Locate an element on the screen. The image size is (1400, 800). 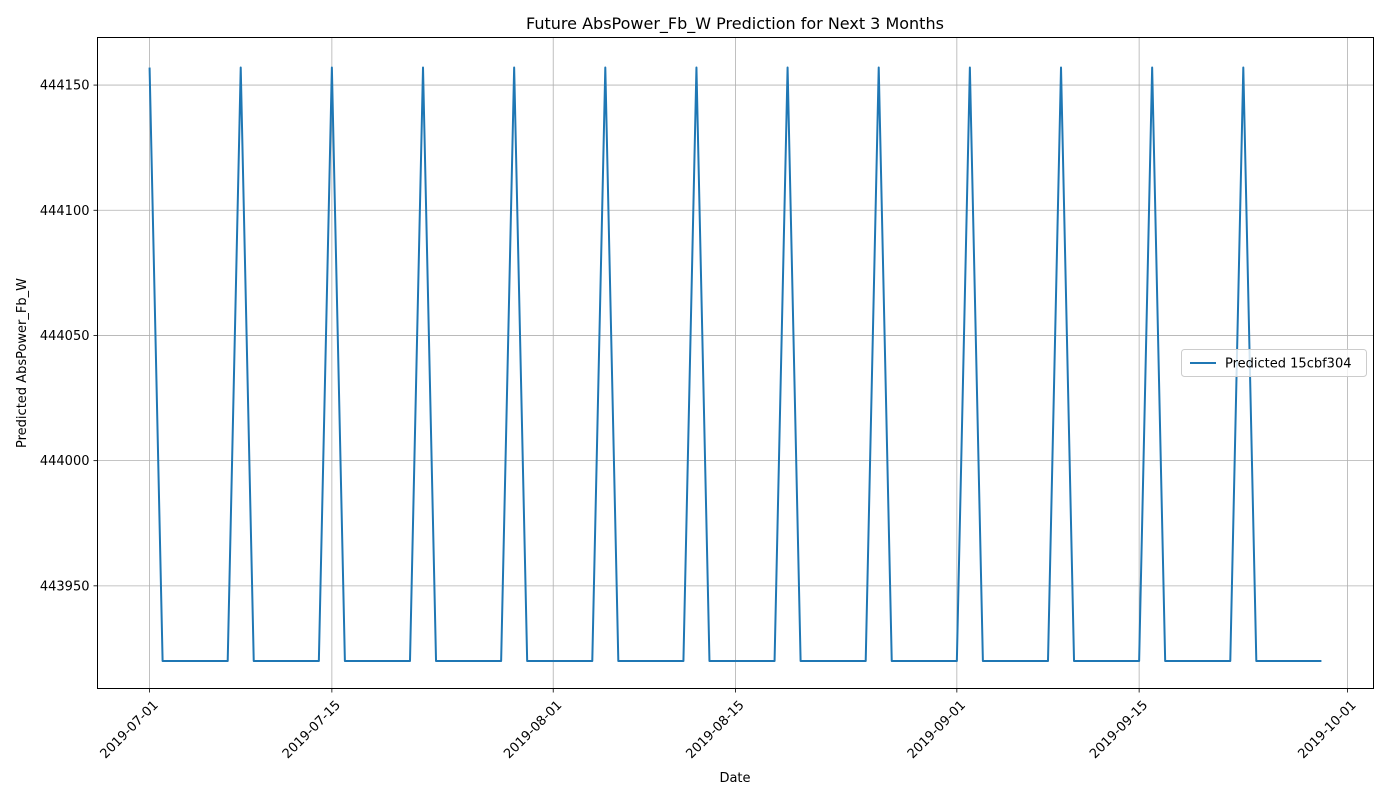
y-axis-label: Predicted AbsPower_Fb_W is located at coordinates (22, 363).